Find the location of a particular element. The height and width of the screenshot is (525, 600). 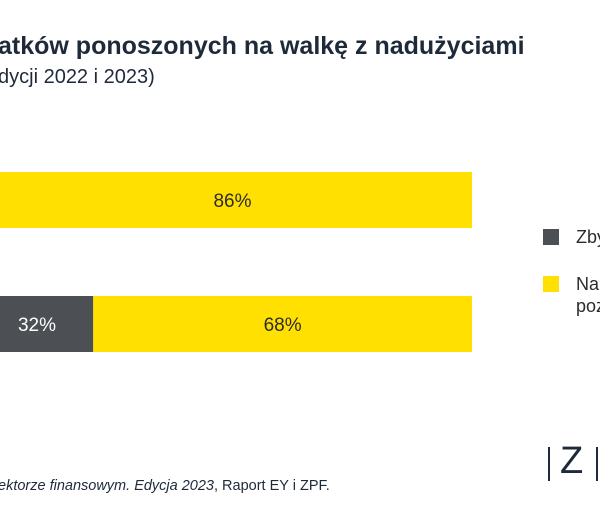

legend-swatch-yellow is located at coordinates (551, 284).